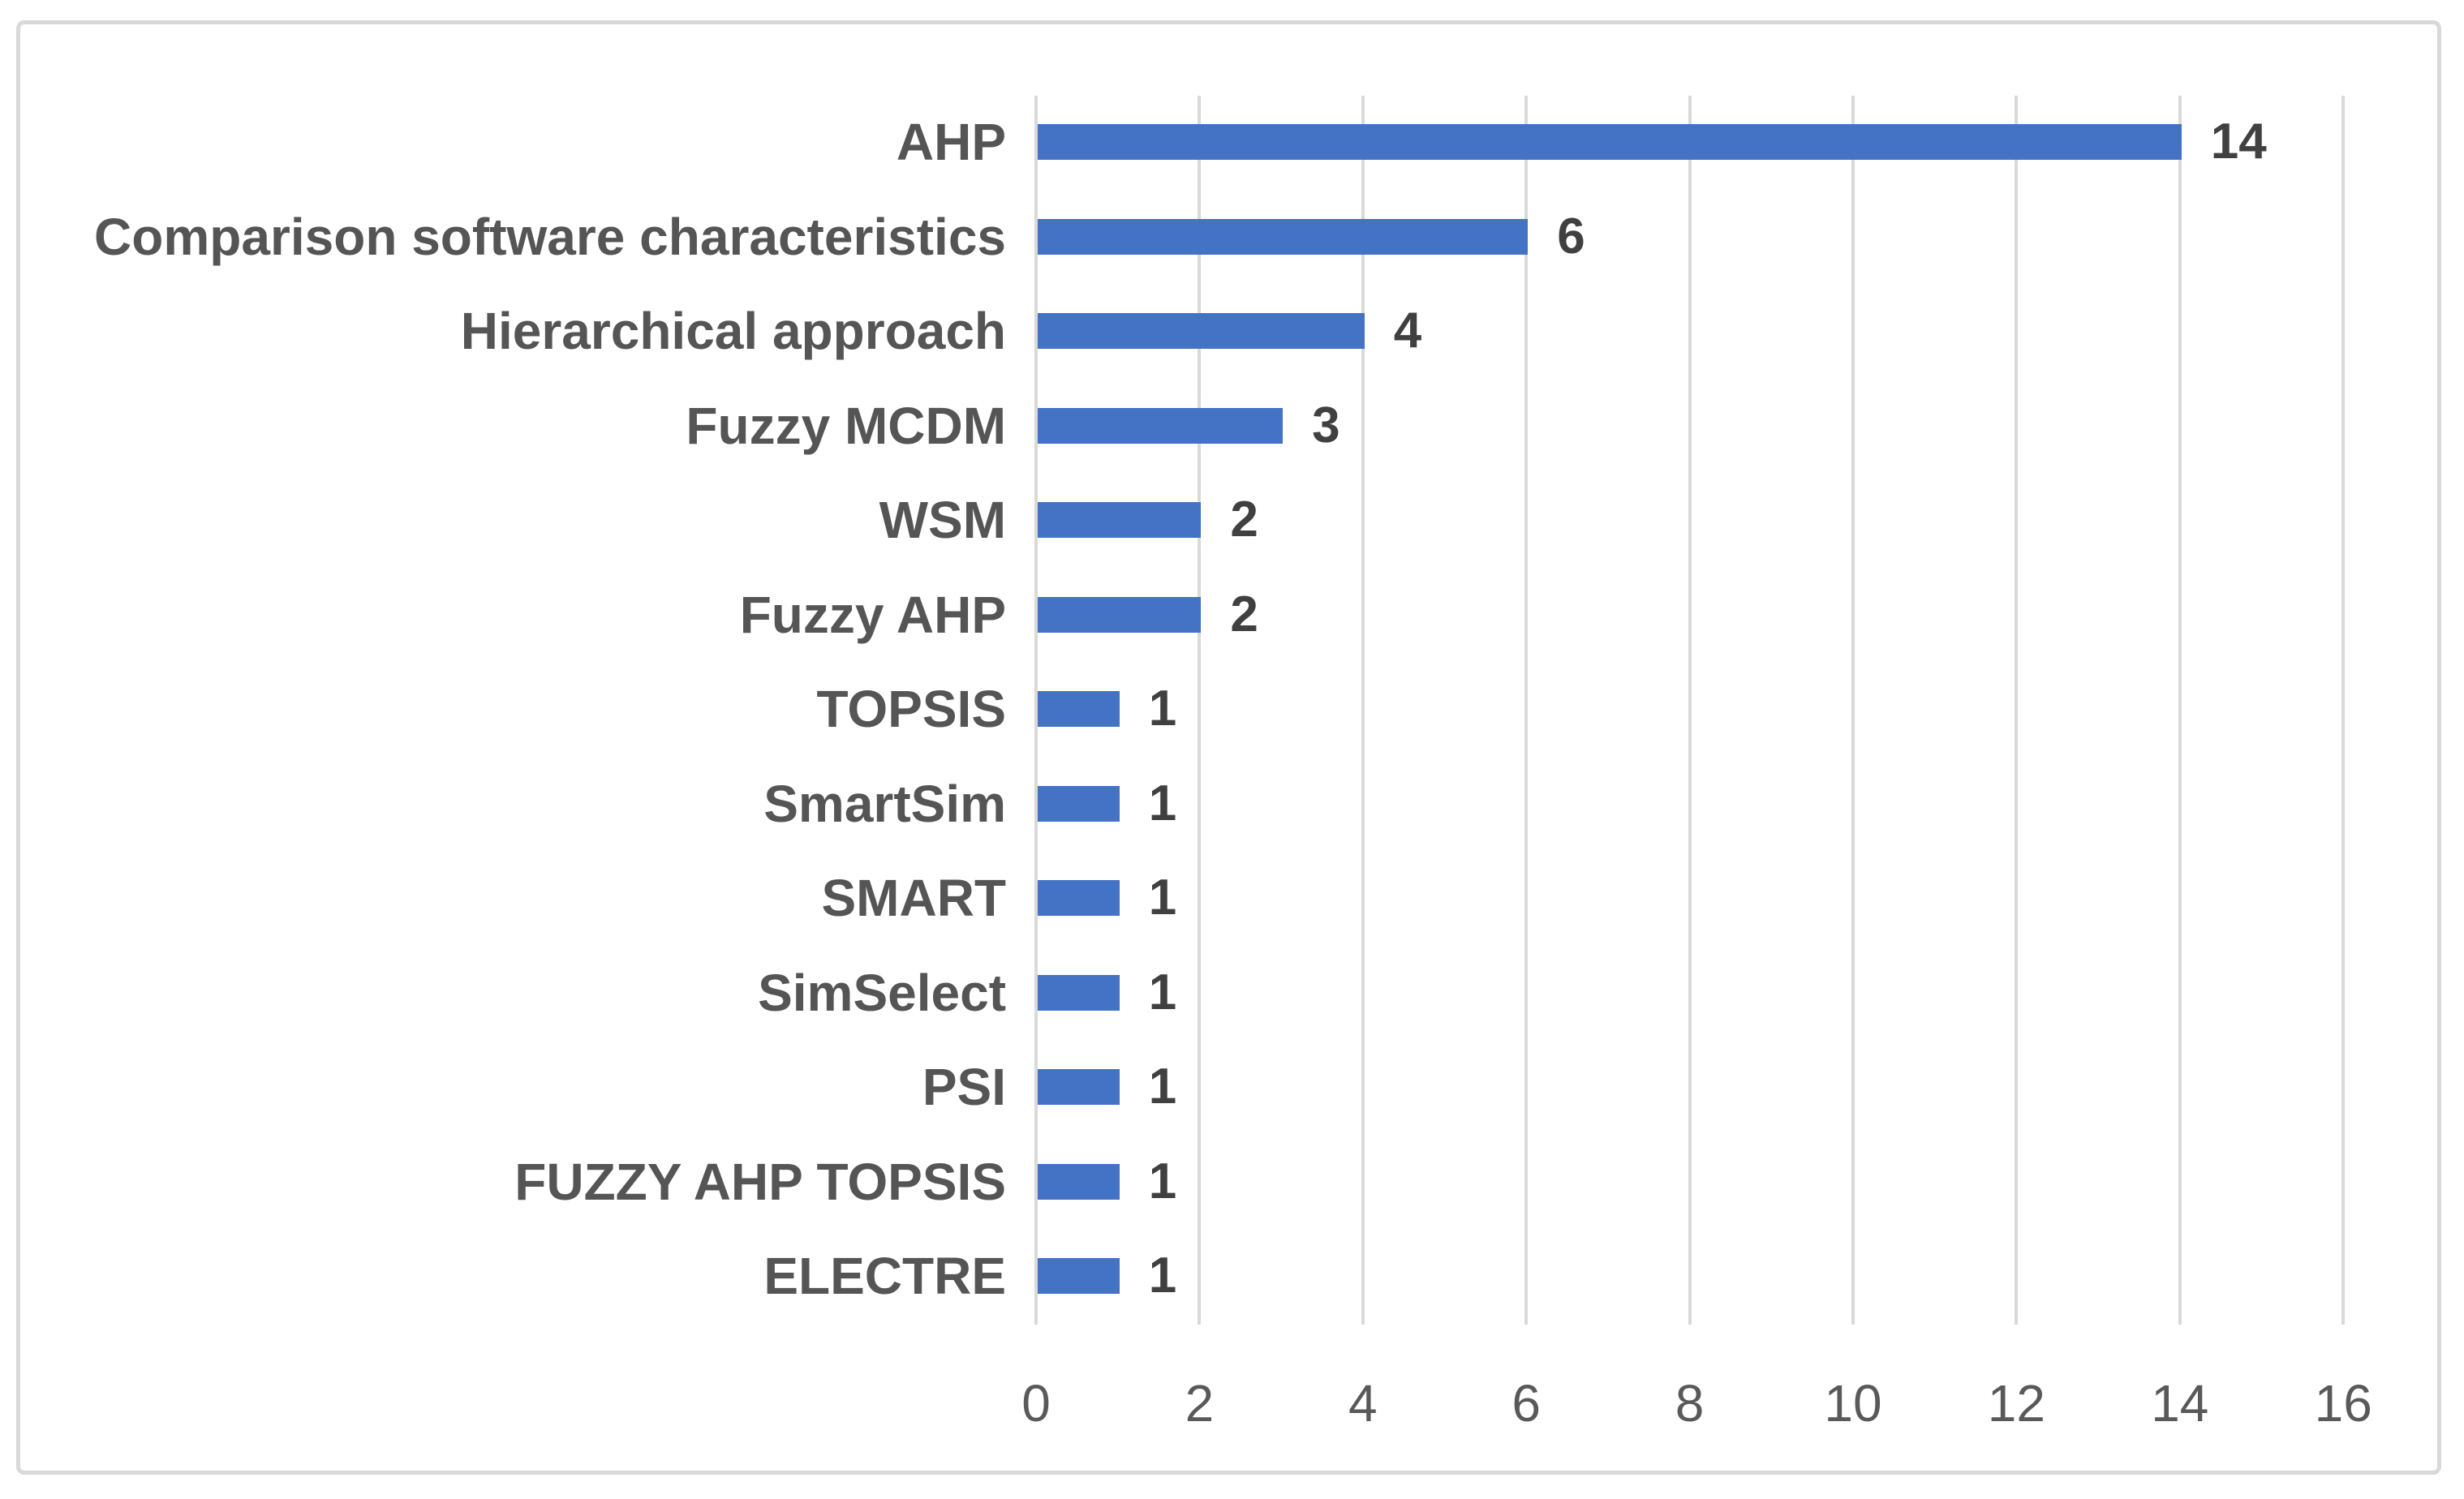 This screenshot has height=1499, width=2464. I want to click on data-label: 6, so click(1571, 236).